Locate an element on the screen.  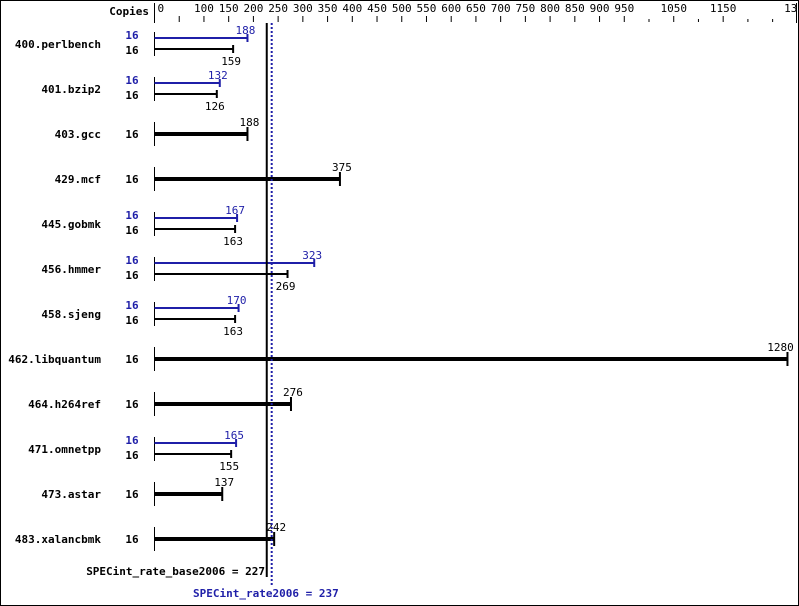
benchmark-label: 403.gcc is located at coordinates (78, 134).